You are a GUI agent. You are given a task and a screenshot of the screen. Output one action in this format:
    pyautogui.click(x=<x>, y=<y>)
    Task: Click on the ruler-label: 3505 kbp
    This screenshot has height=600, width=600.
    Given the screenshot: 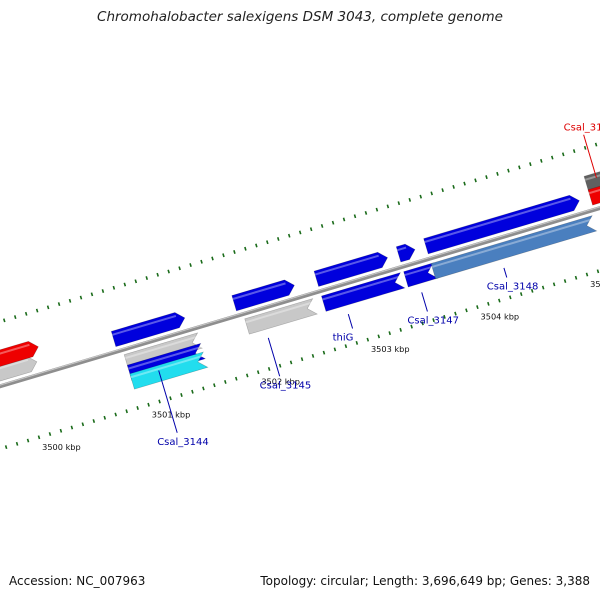 What is the action you would take?
    pyautogui.click(x=595, y=284)
    